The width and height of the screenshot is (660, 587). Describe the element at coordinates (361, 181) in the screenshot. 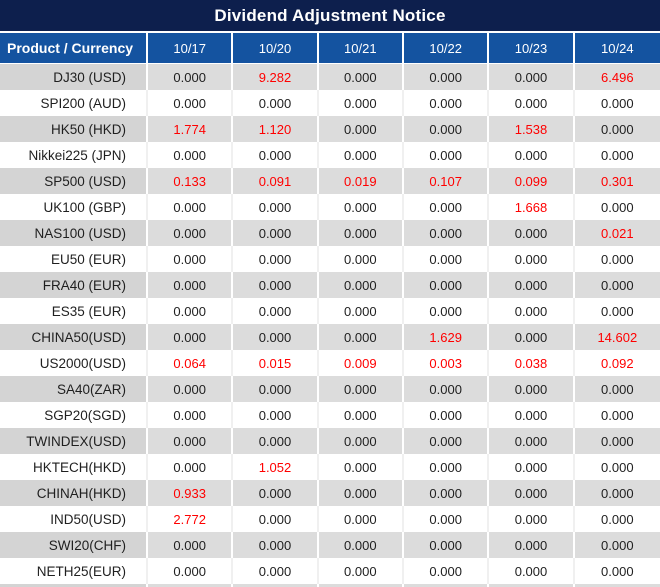

I see `dividend-value-cell: 0.019` at that location.